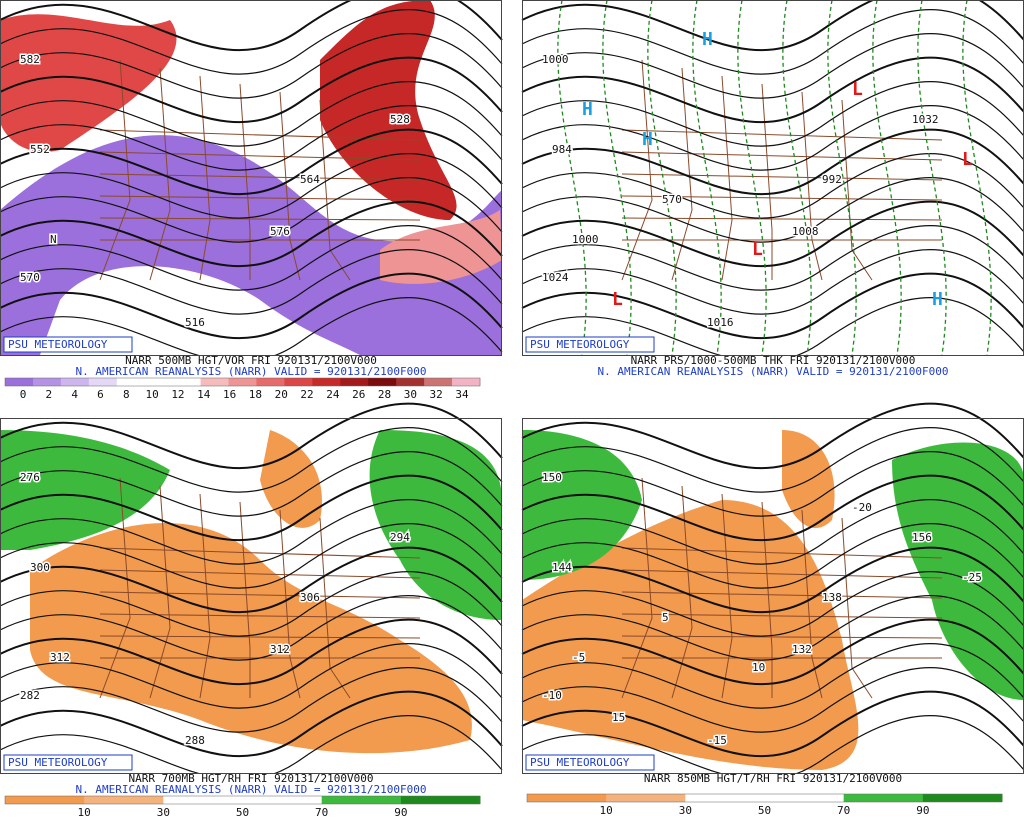  I want to click on panel-title: NARR 500MB HGT/VOR FRI 920131/2100V000, so click(251, 360).